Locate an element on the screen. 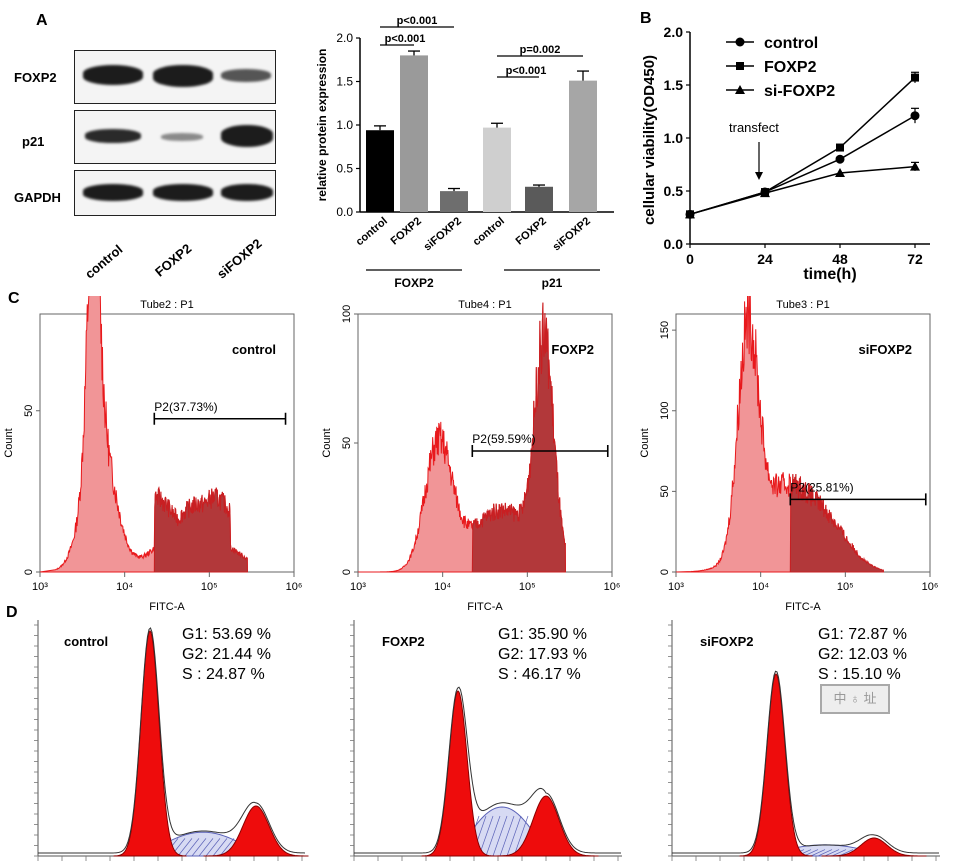 Image resolution: width=957 pixels, height=868 pixels. band-p21-foxp2 is located at coordinates (182, 137).